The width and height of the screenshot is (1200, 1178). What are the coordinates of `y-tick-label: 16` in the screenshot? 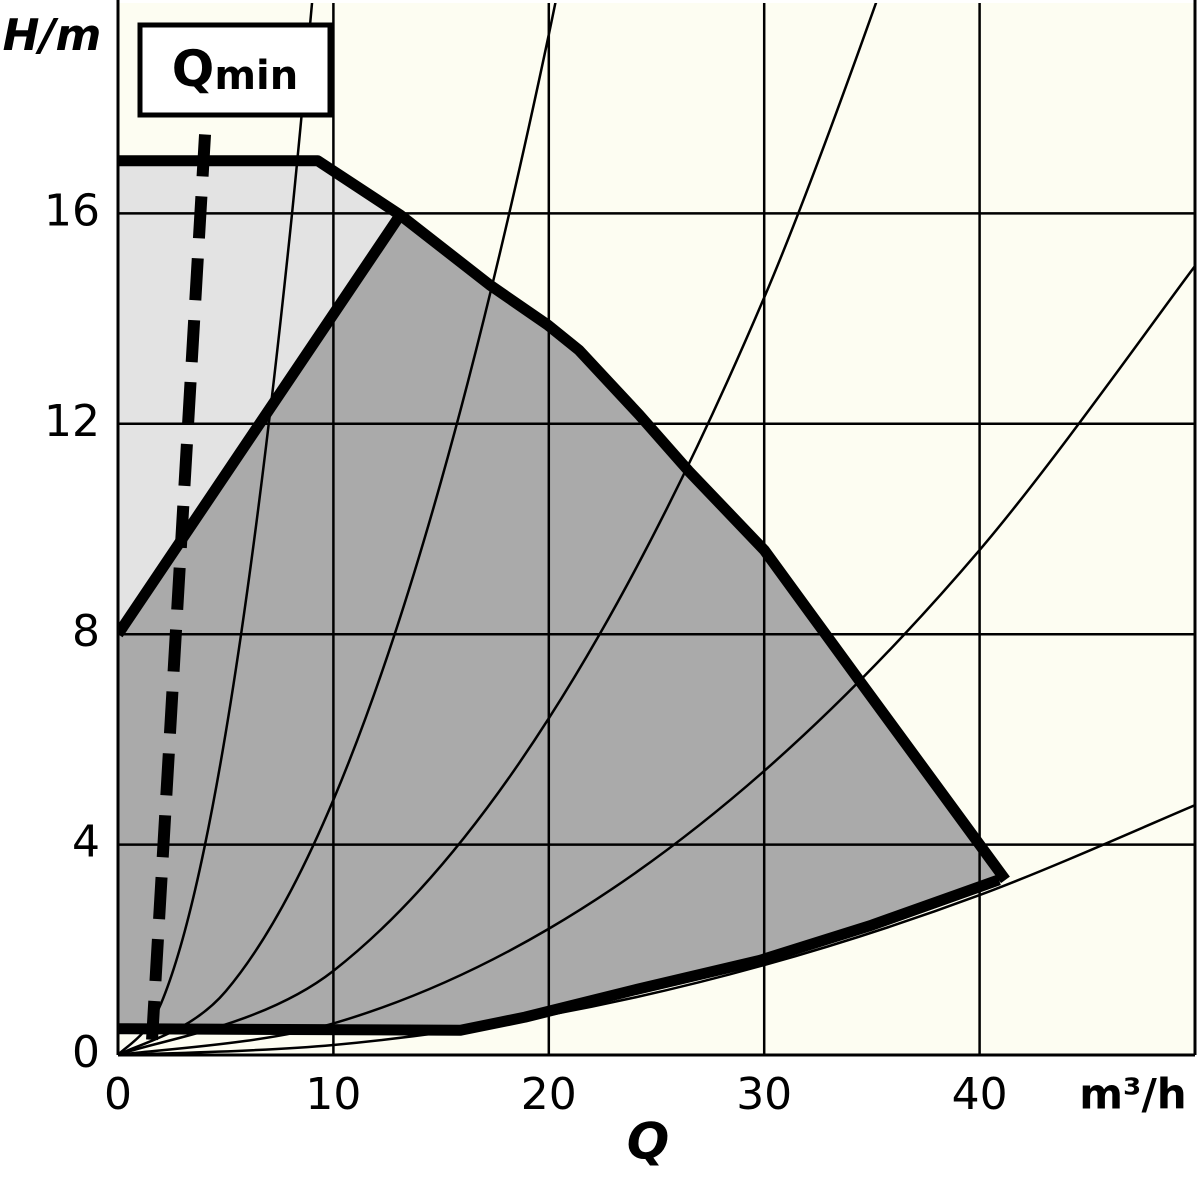 It's located at (72, 210).